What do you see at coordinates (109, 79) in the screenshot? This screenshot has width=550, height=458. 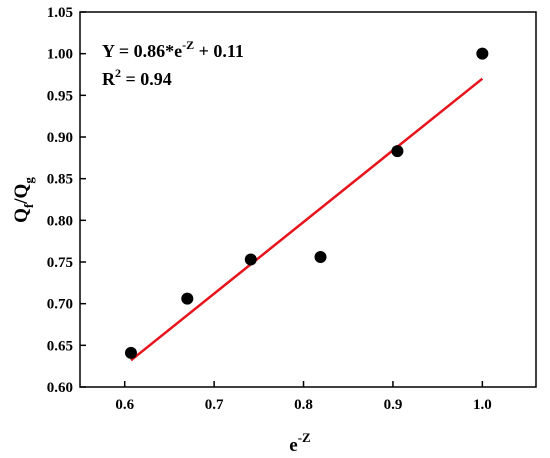 I see `r-squared-base: R` at bounding box center [109, 79].